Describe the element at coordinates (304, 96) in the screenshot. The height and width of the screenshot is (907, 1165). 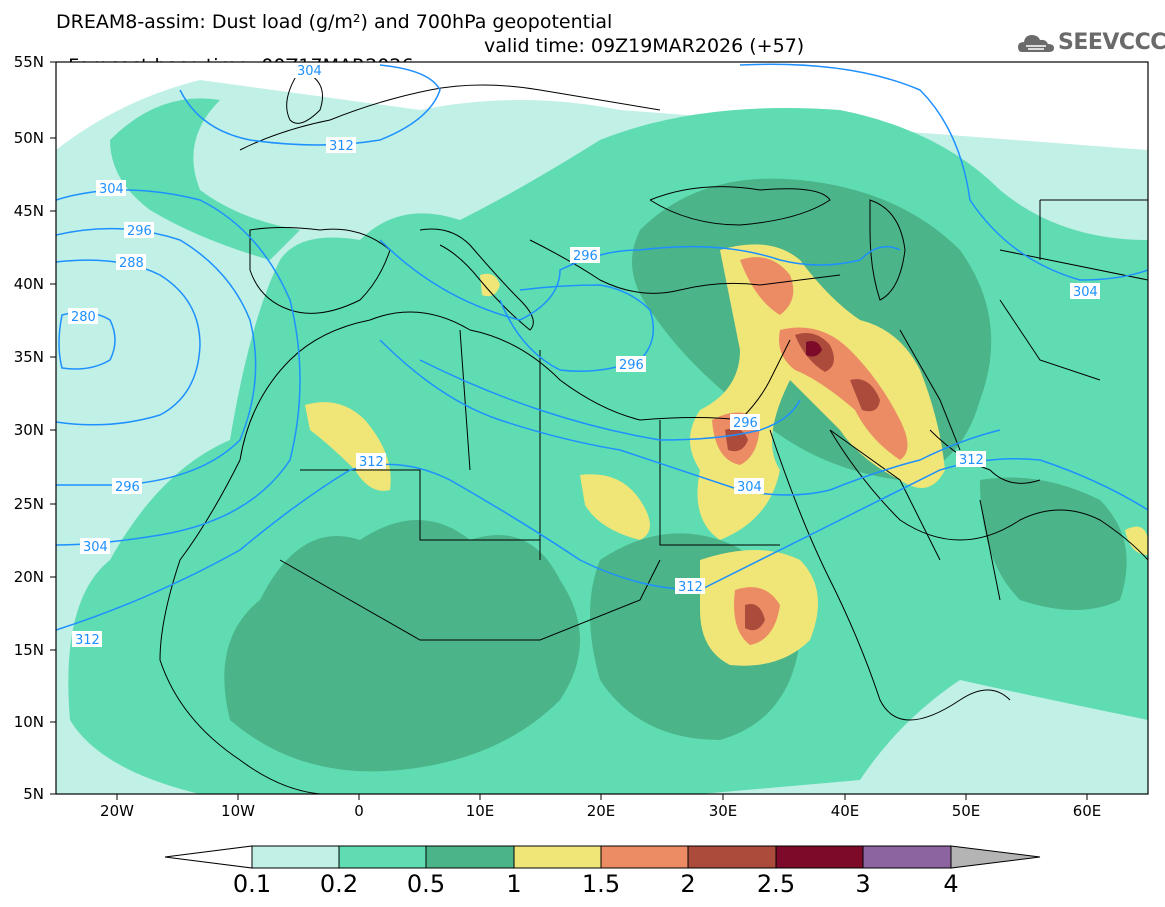
I see `coast-britain` at that location.